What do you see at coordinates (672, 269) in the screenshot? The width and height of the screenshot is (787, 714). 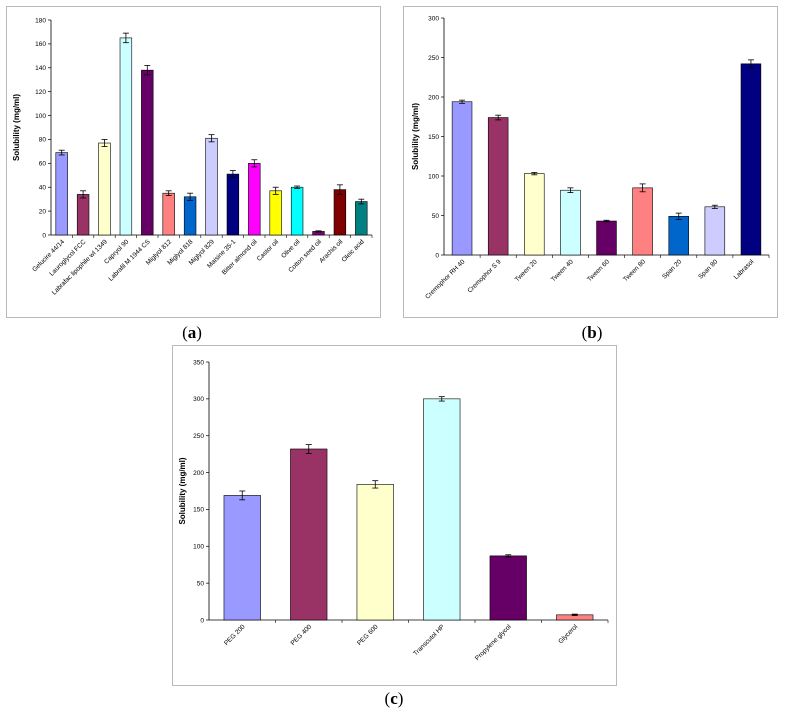 I see `x-tick-label: Span 20` at bounding box center [672, 269].